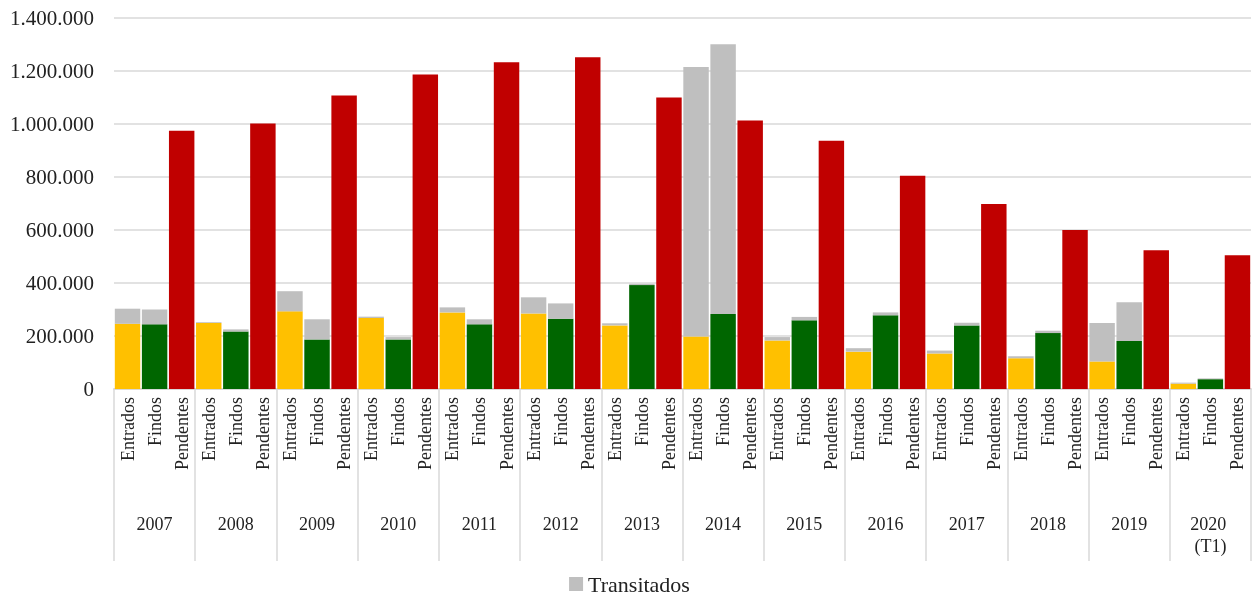 Image resolution: width=1259 pixels, height=602 pixels. What do you see at coordinates (59, 336) in the screenshot?
I see `y-tick-label: 200.000` at bounding box center [59, 336].